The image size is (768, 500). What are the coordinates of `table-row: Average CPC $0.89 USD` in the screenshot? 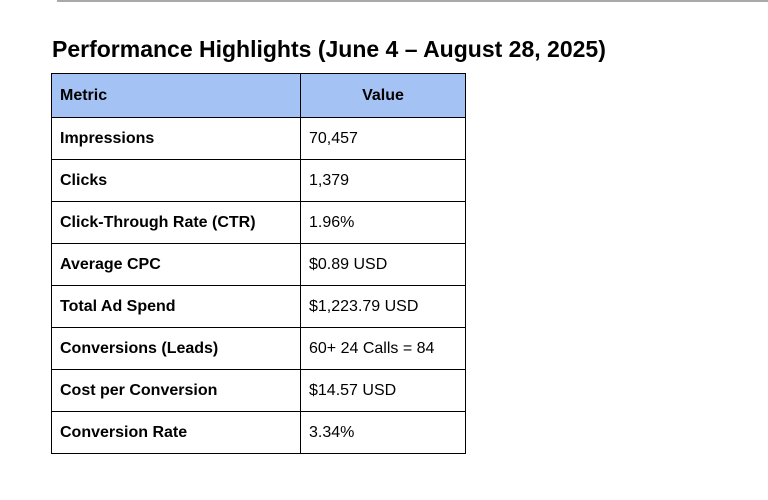 It's located at (258, 264).